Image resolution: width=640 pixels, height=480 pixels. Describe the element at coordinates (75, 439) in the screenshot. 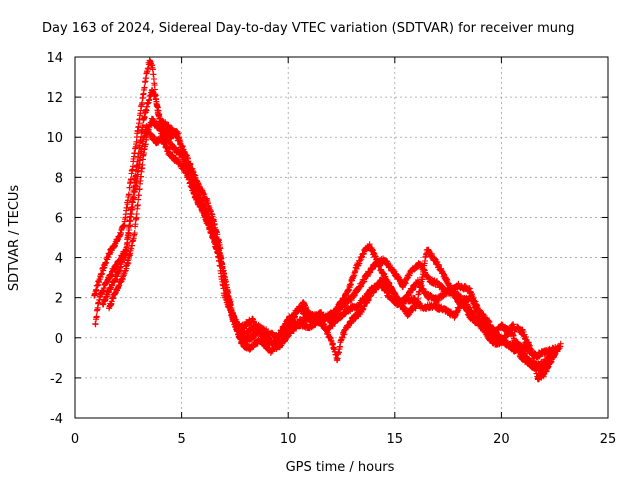

I see `x-tick-label: 0` at that location.